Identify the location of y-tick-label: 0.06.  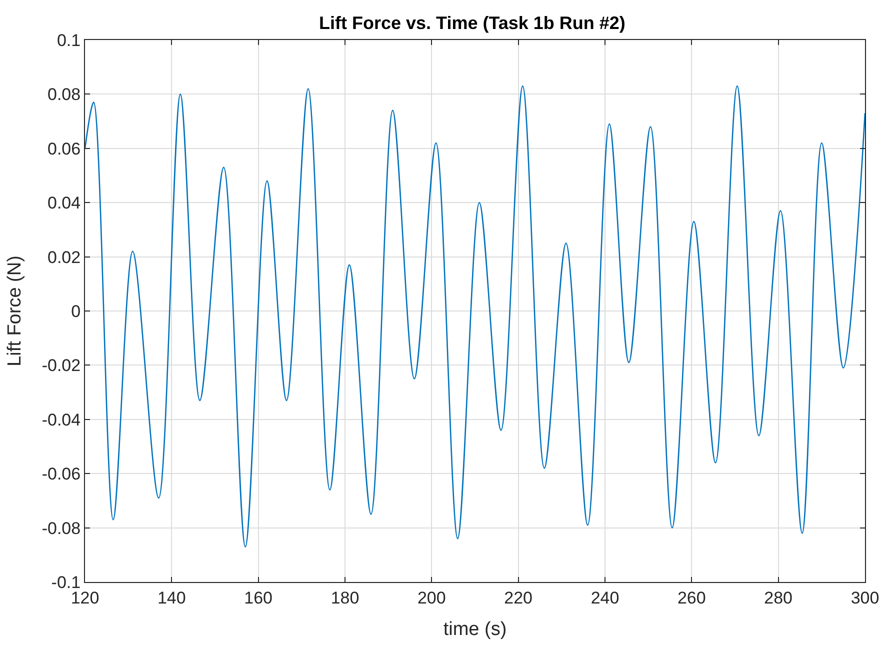
(64, 148).